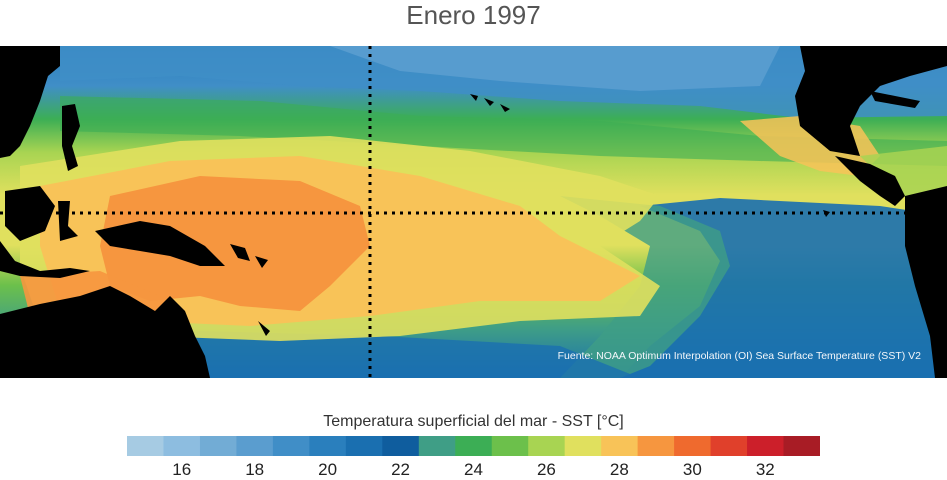  Describe the element at coordinates (30, 102) in the screenshot. I see `asia-mainland` at that location.